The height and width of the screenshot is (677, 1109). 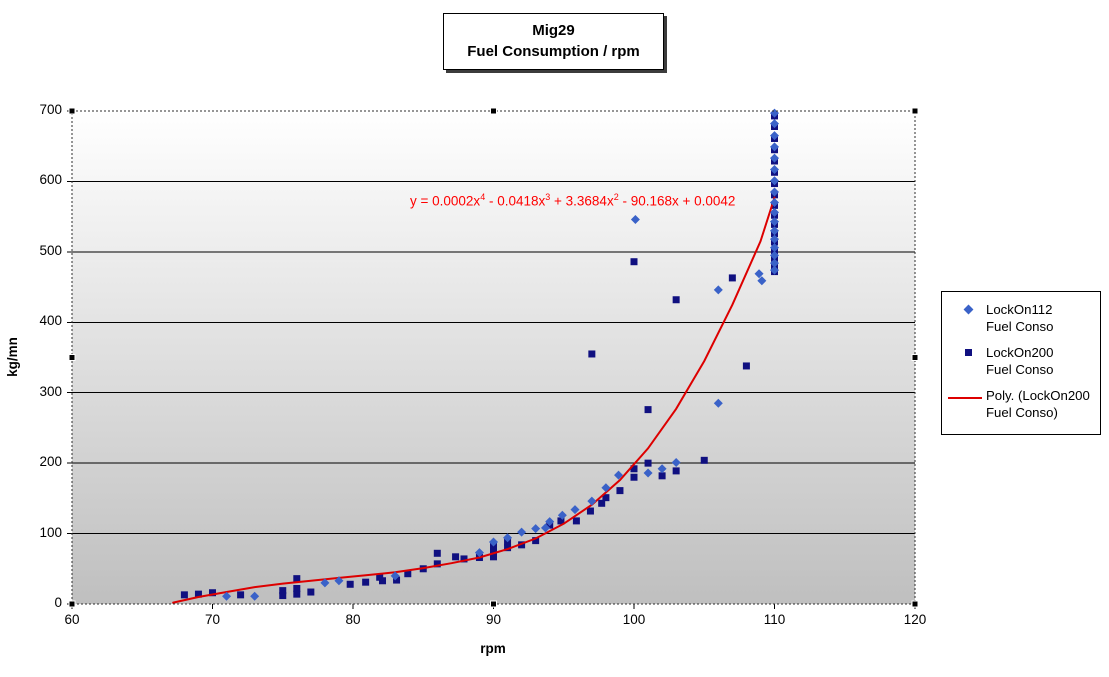 I want to click on y-tick-label: 200, so click(x=50, y=462).